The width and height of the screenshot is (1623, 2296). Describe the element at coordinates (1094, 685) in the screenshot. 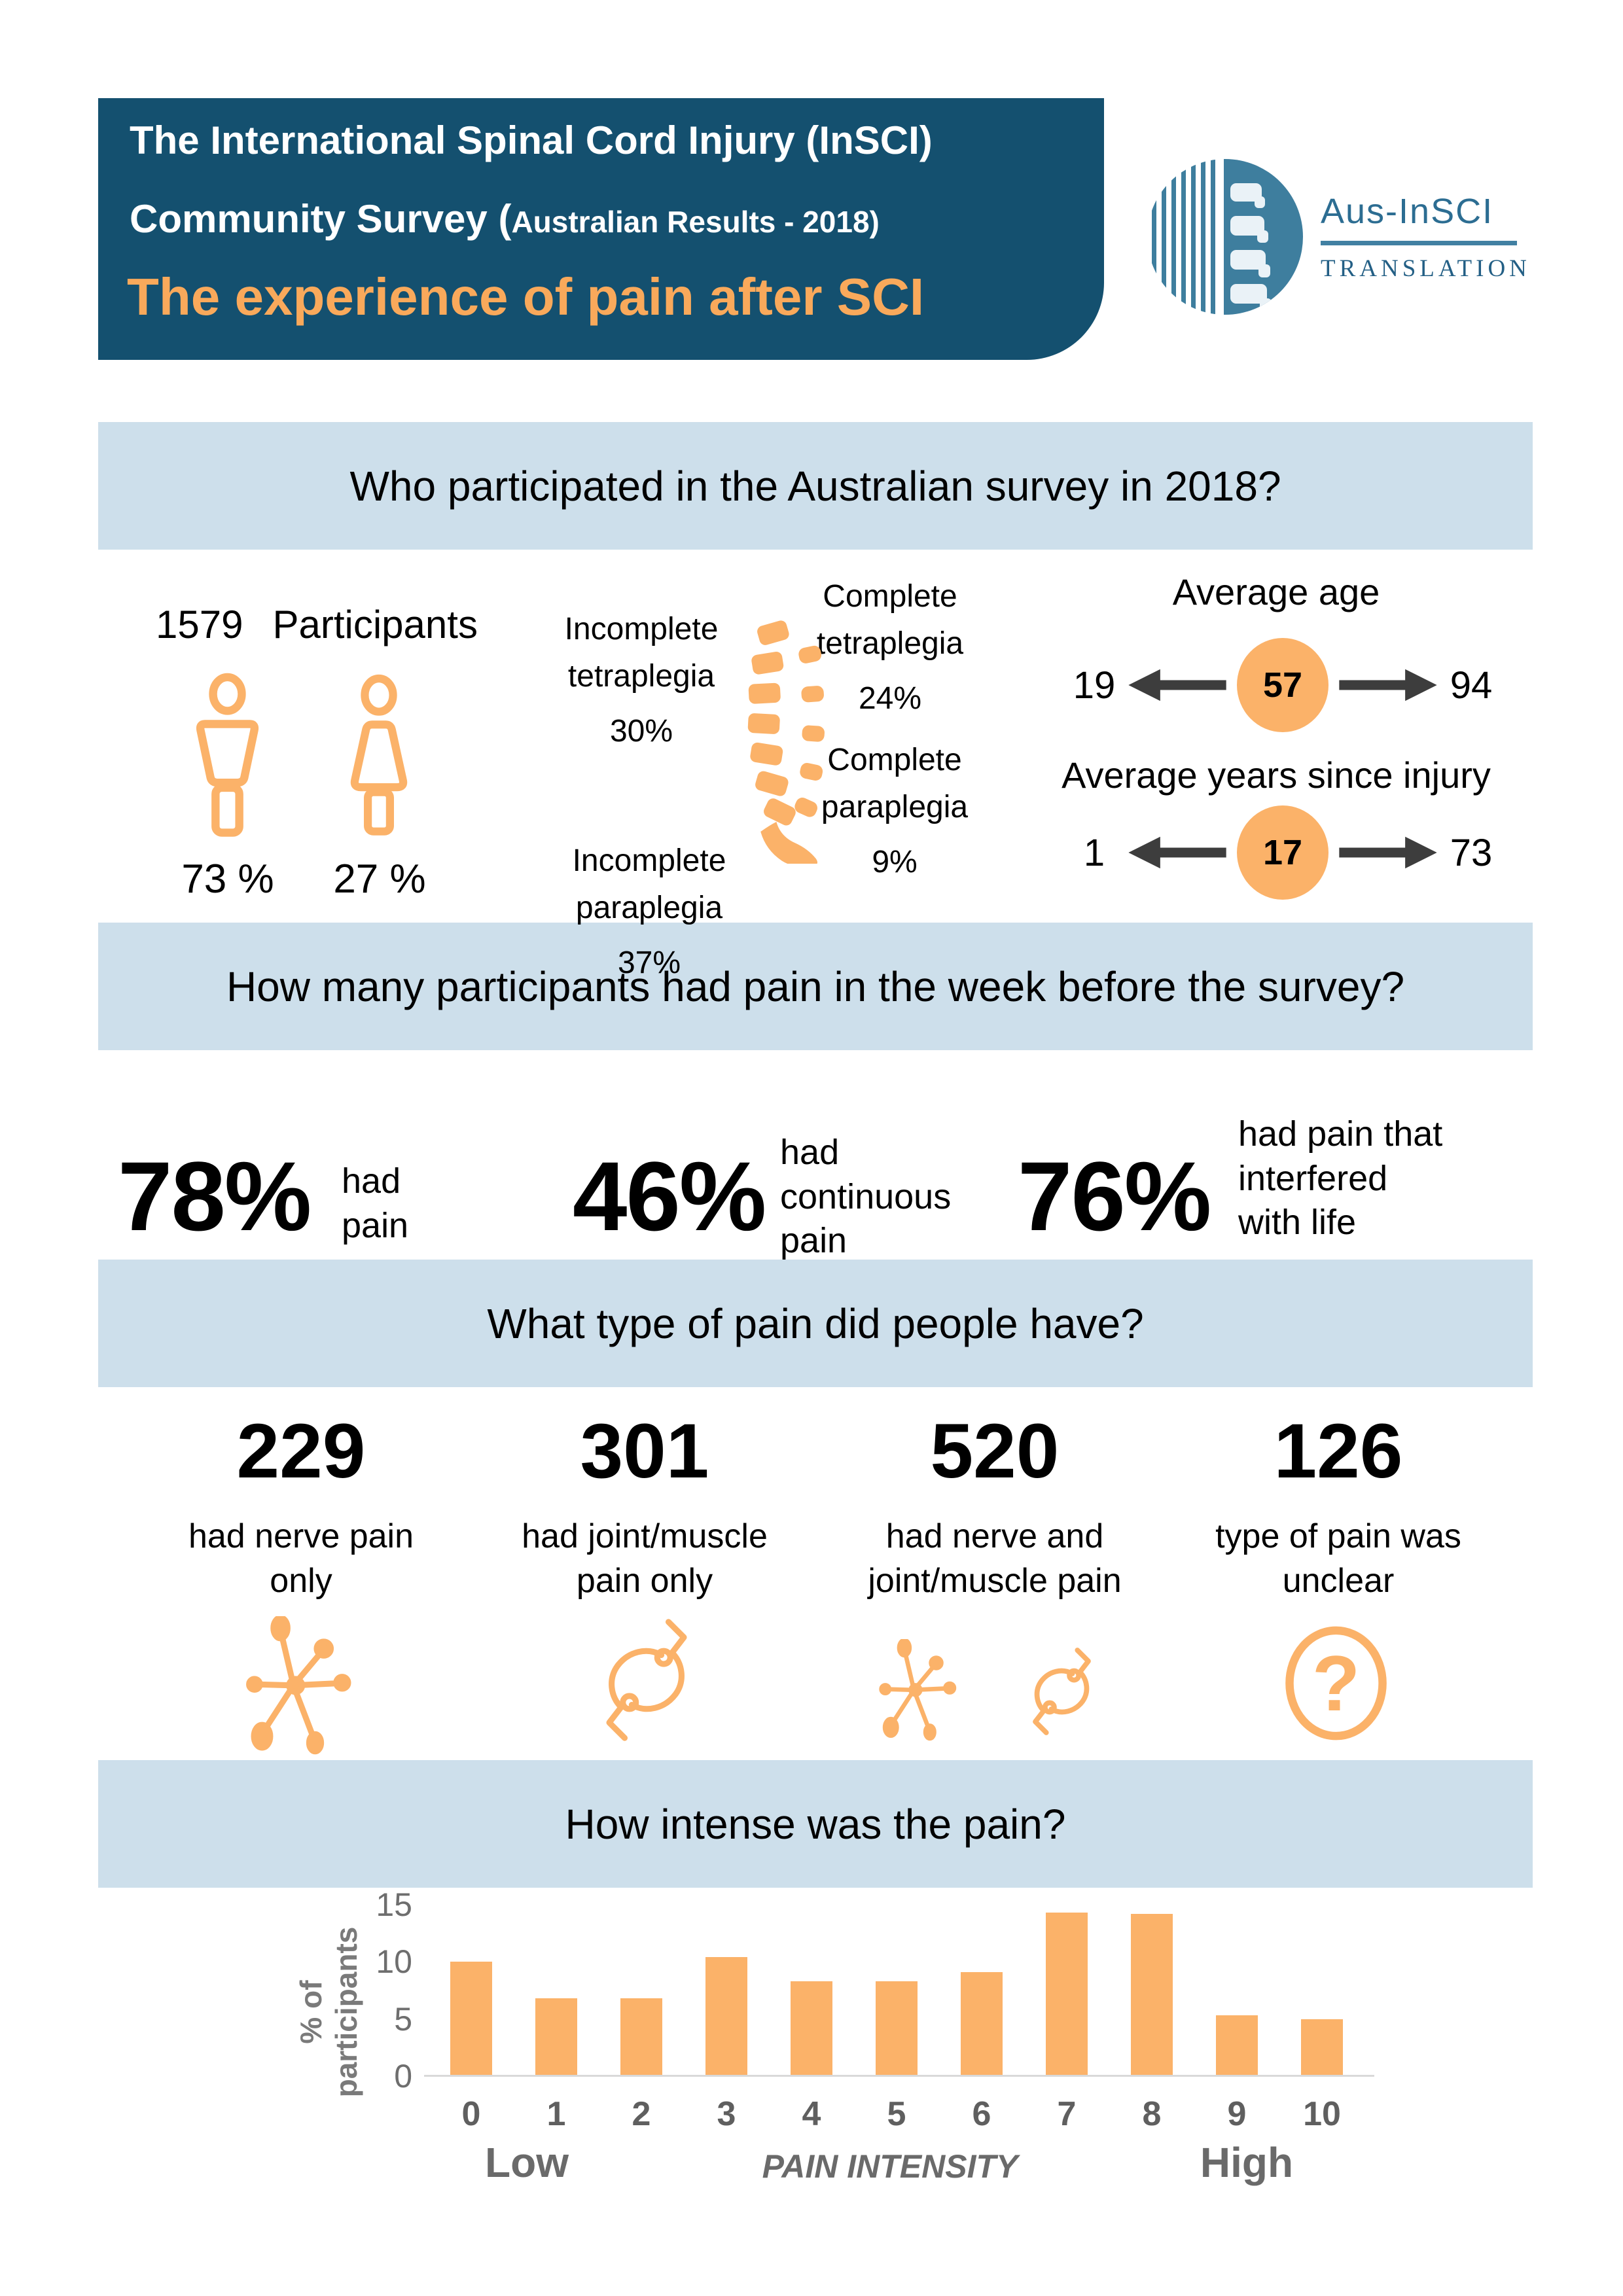

I see `age-min: 19` at that location.